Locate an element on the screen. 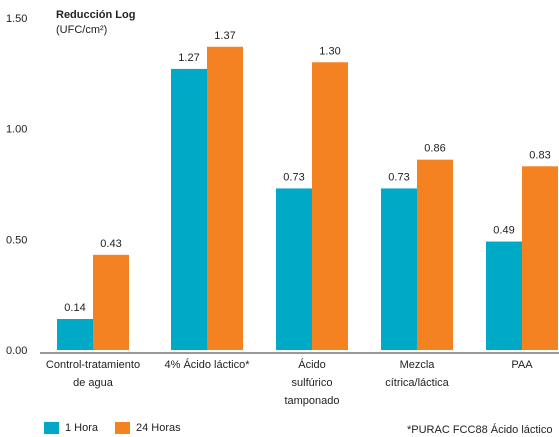  legend-item-24-horas: 24 Horas is located at coordinates (148, 428).